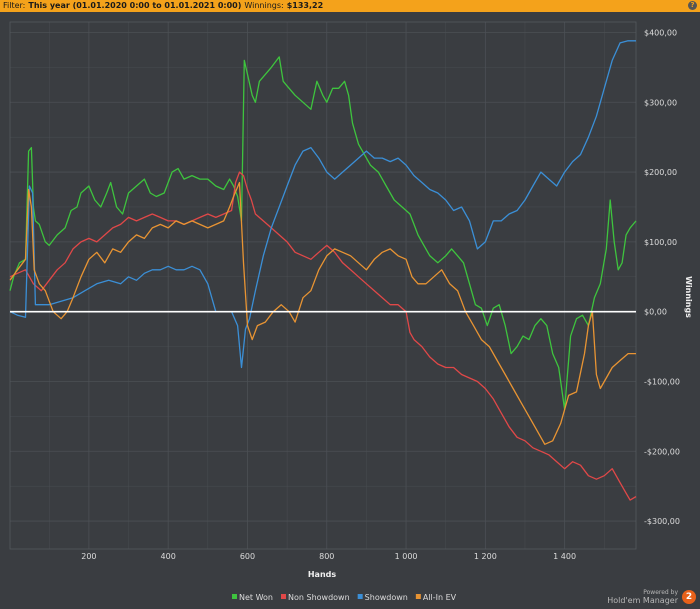  I want to click on legend-item: Non Showdown, so click(315, 597).